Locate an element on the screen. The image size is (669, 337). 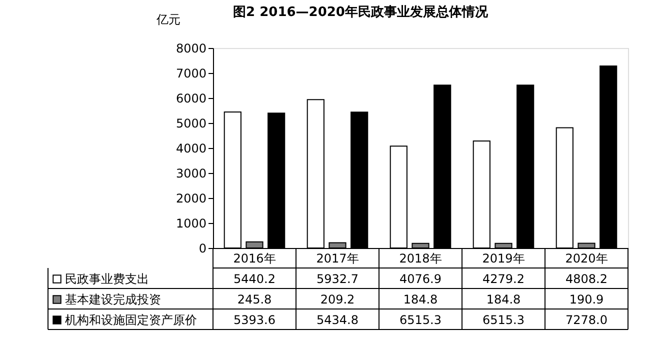
data-label: 209.2 is located at coordinates (337, 299).